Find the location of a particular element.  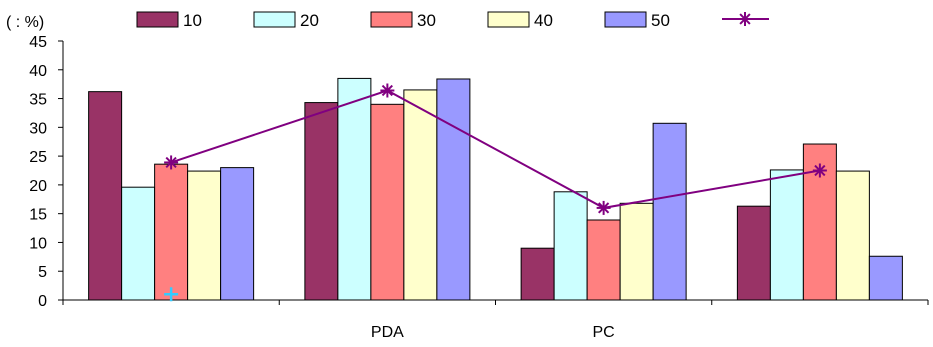

legend-item: 10 is located at coordinates (169, 20).